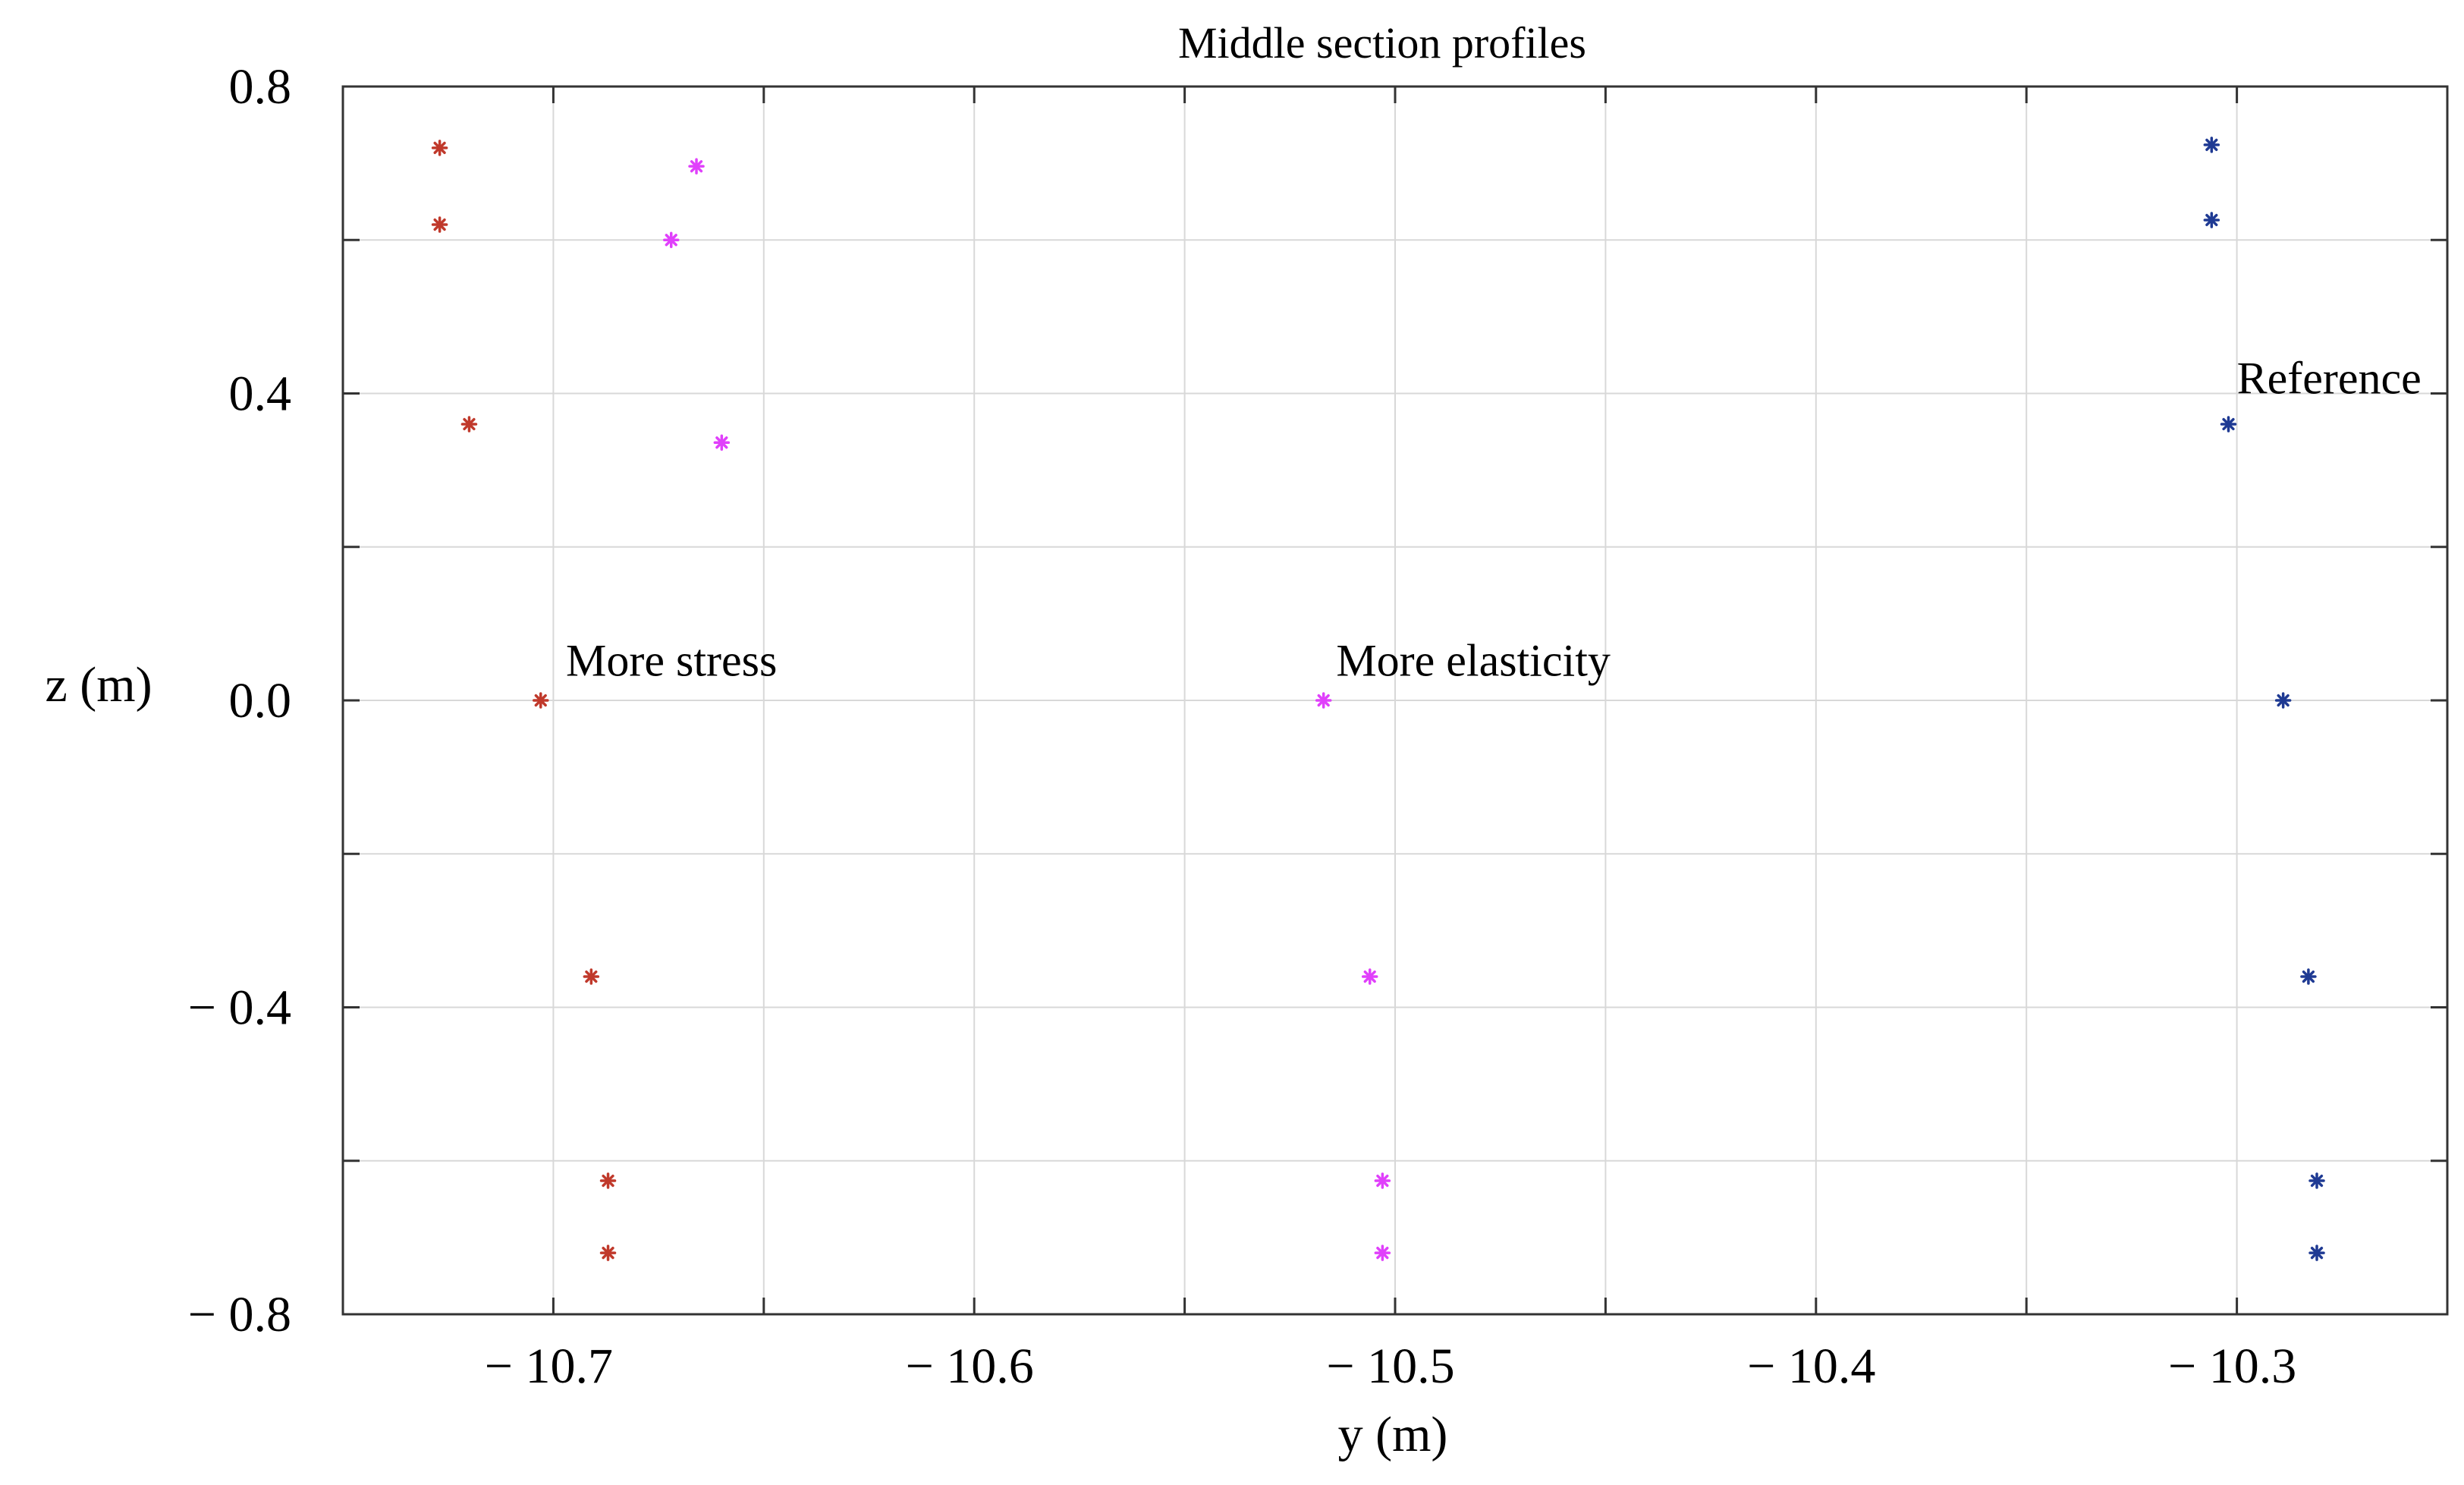 The width and height of the screenshot is (2464, 1485). Describe the element at coordinates (260, 394) in the screenshot. I see `y-tick-label: 0.4` at that location.